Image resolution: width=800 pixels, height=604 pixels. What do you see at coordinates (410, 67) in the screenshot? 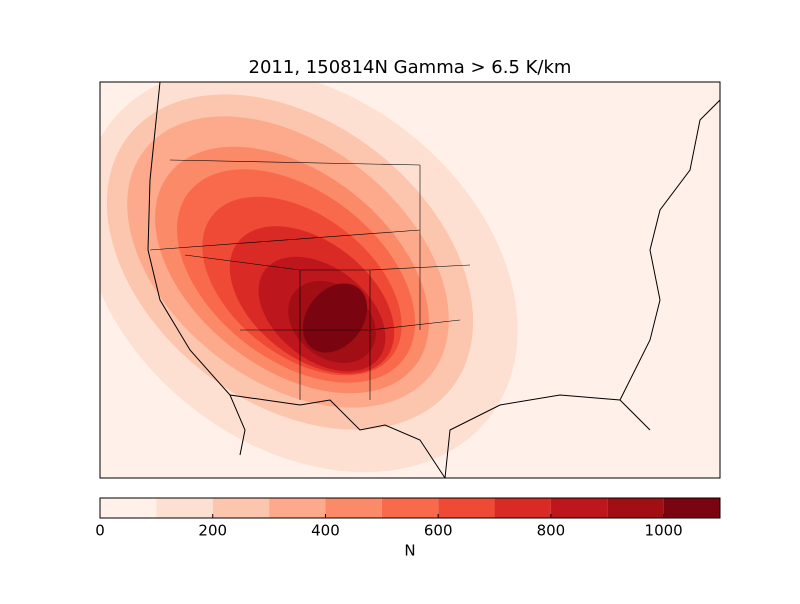
I see `chart-title: 2011, 150814N Gamma > 6.5 K/km` at bounding box center [410, 67].